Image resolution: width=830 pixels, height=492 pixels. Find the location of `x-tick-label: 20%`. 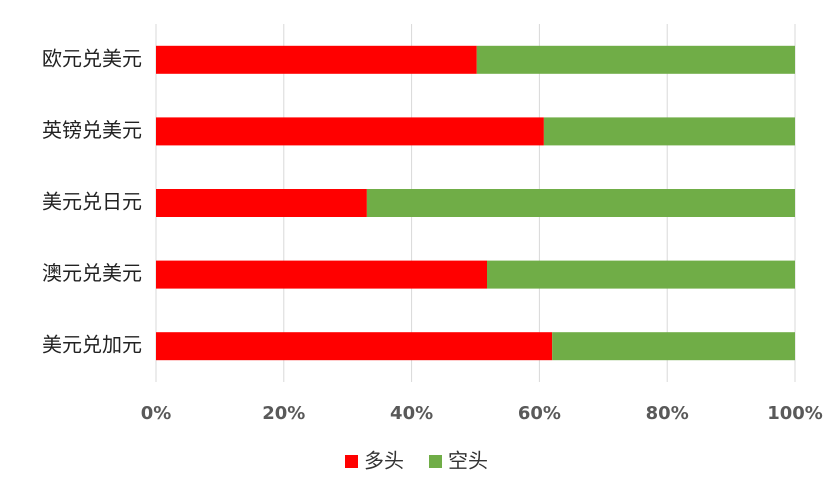

x-tick-label: 20% is located at coordinates (283, 413).